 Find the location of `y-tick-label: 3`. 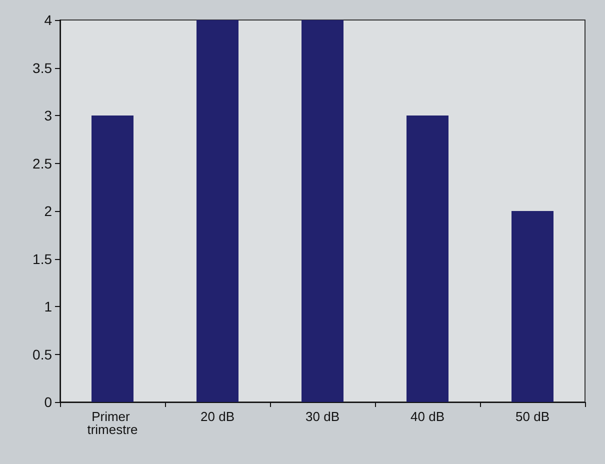

y-tick-label: 3 is located at coordinates (48, 116).